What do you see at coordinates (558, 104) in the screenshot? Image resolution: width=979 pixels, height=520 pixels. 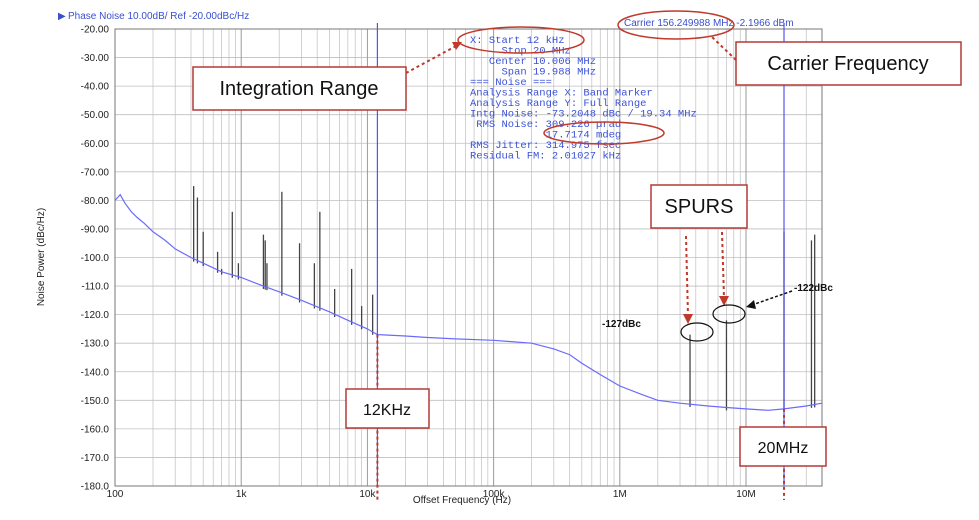 I see `marker-panel-line-6: Analysis Range Y: Full Range` at bounding box center [558, 104].